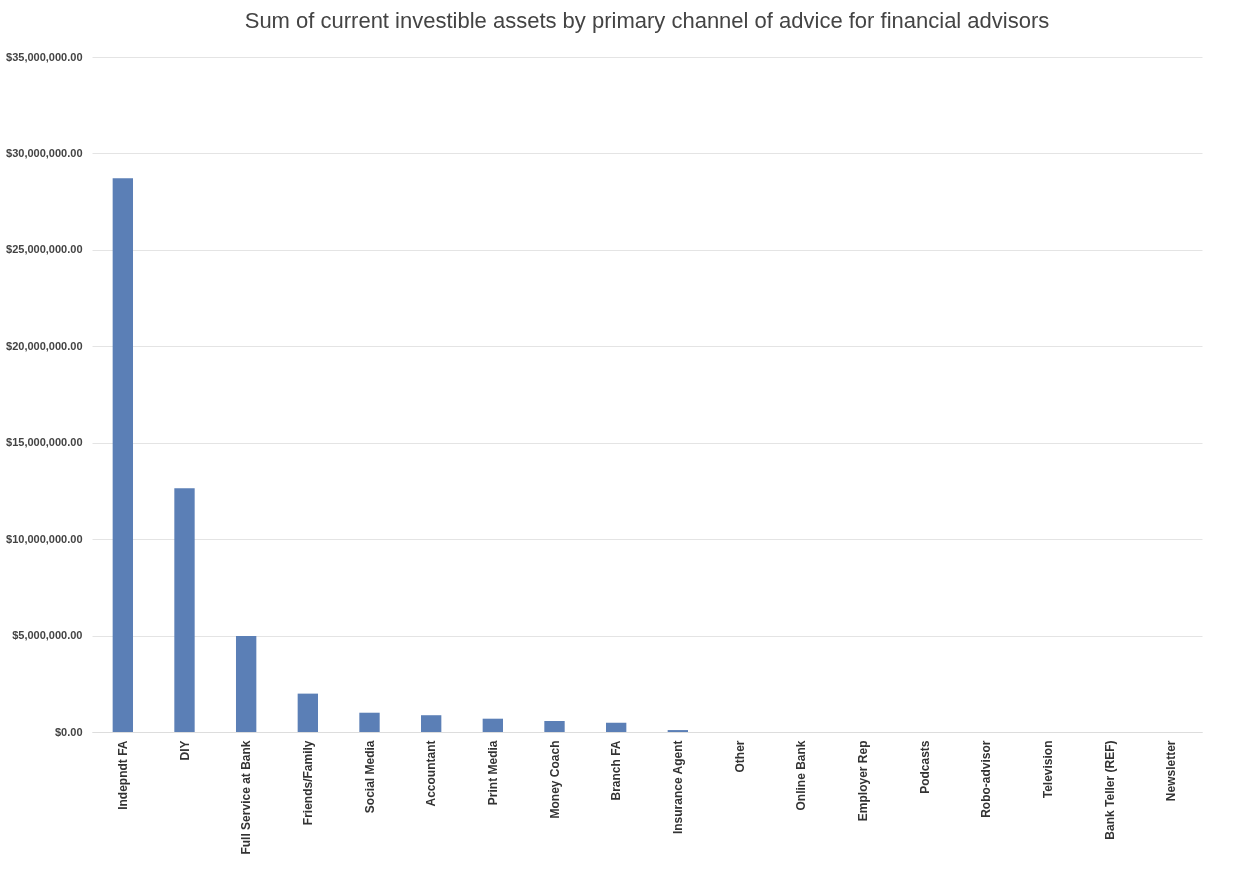 This screenshot has height=880, width=1248. What do you see at coordinates (44, 442) in the screenshot?
I see `y-tick-label: $15,000,000.00` at bounding box center [44, 442].